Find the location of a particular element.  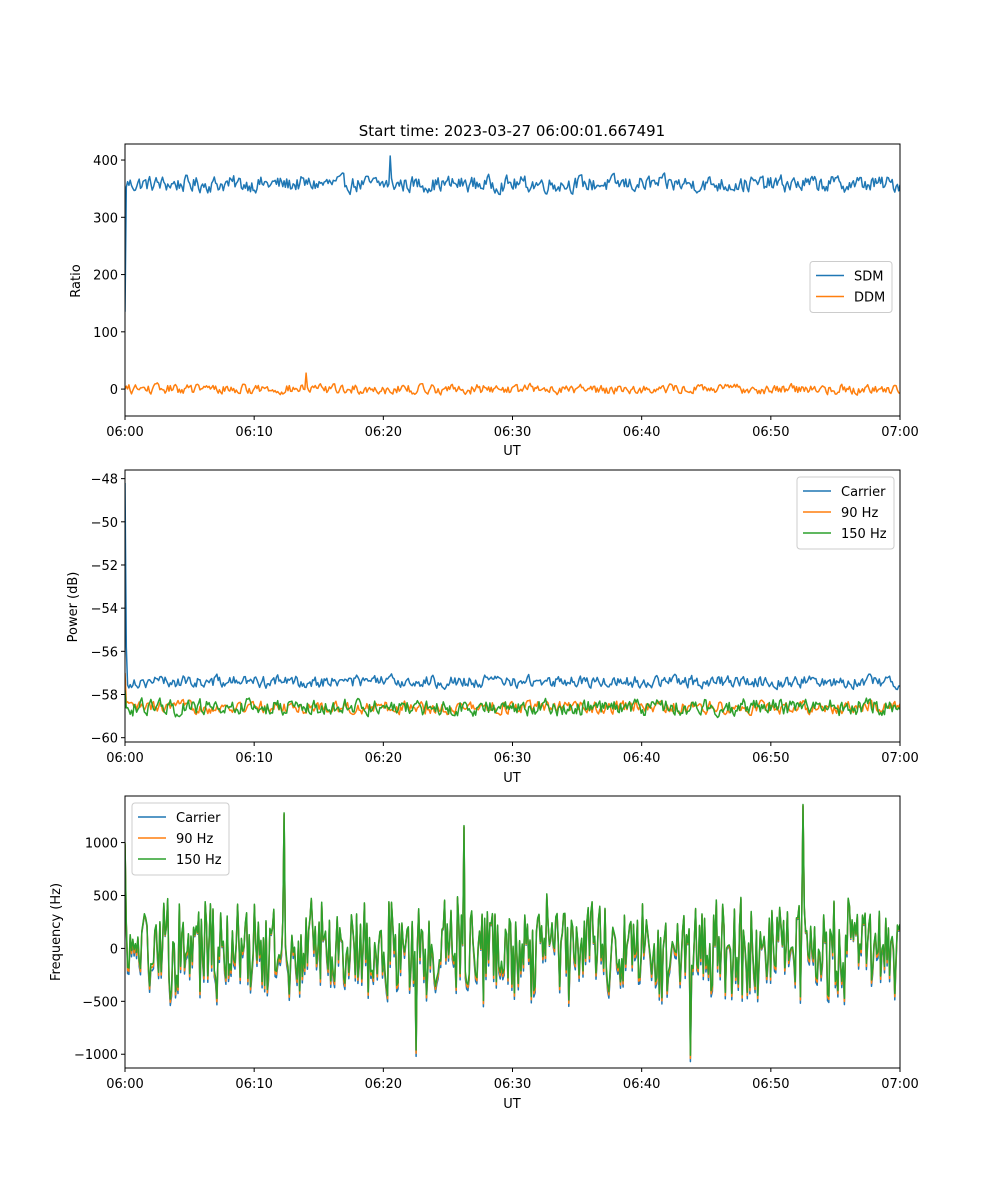

series-line-150-hz is located at coordinates (512, 704).